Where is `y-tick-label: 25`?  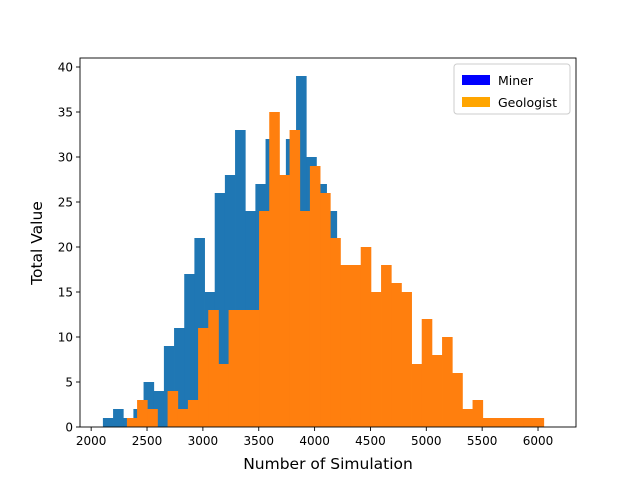 y-tick-label: 25 is located at coordinates (65, 202).